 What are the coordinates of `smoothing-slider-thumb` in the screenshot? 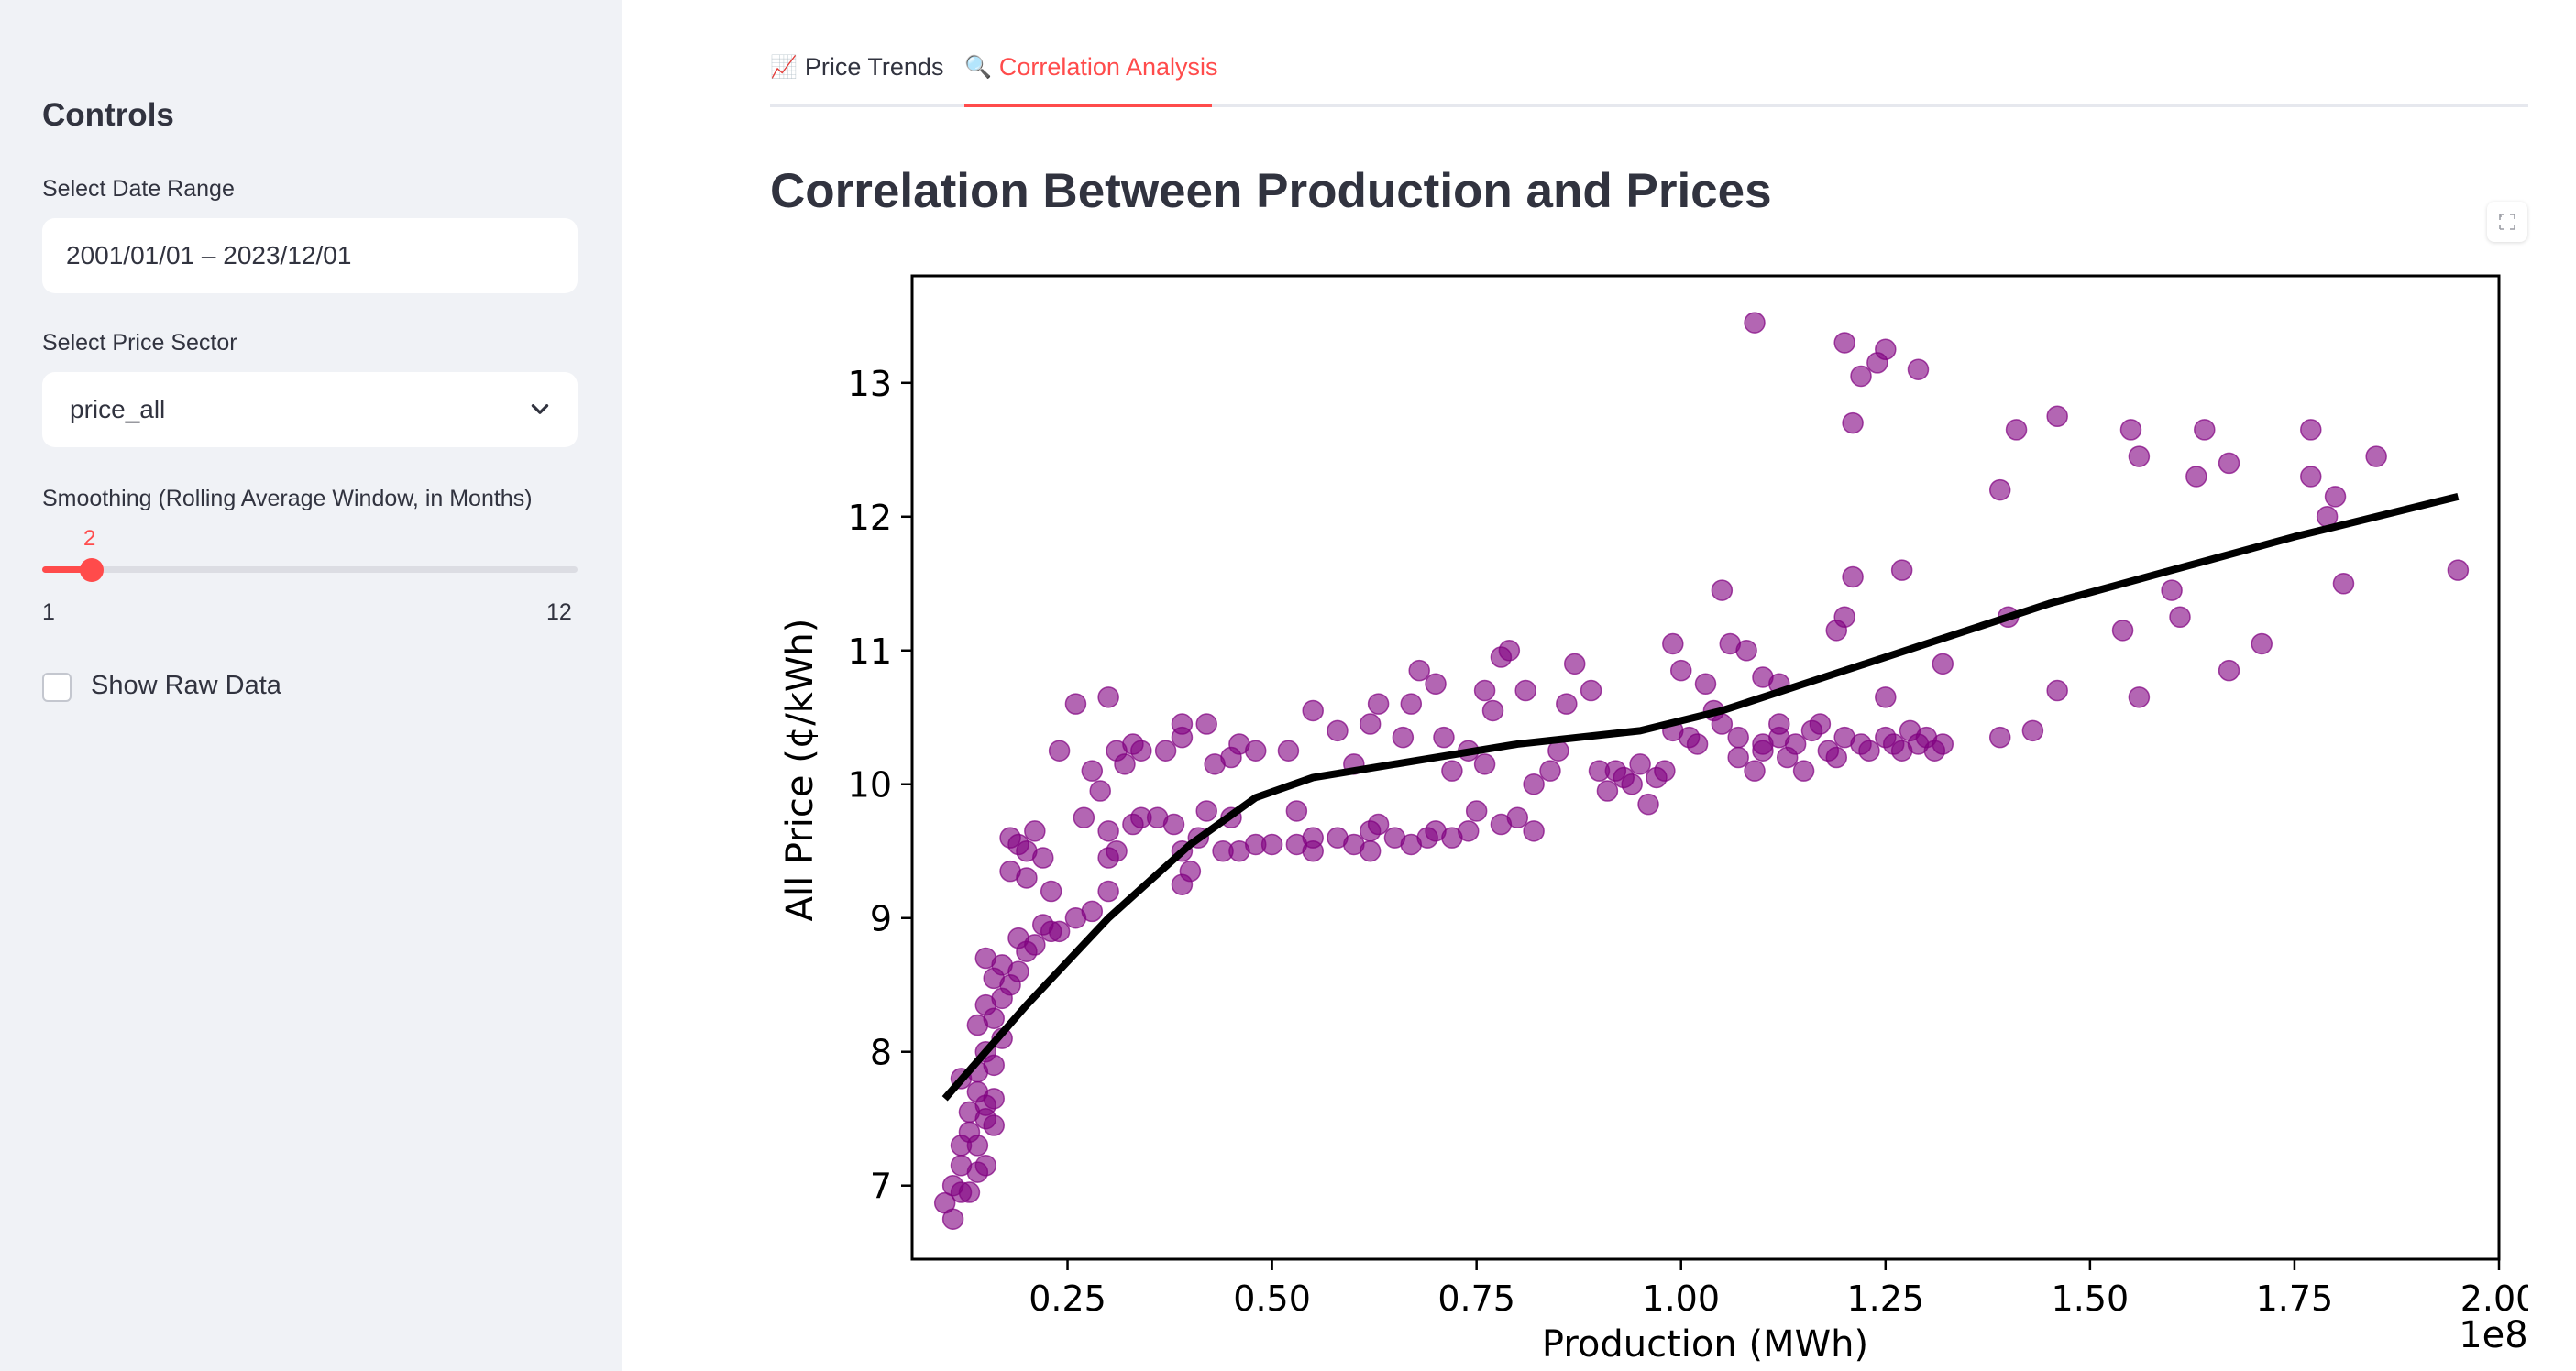 It's located at (92, 570).